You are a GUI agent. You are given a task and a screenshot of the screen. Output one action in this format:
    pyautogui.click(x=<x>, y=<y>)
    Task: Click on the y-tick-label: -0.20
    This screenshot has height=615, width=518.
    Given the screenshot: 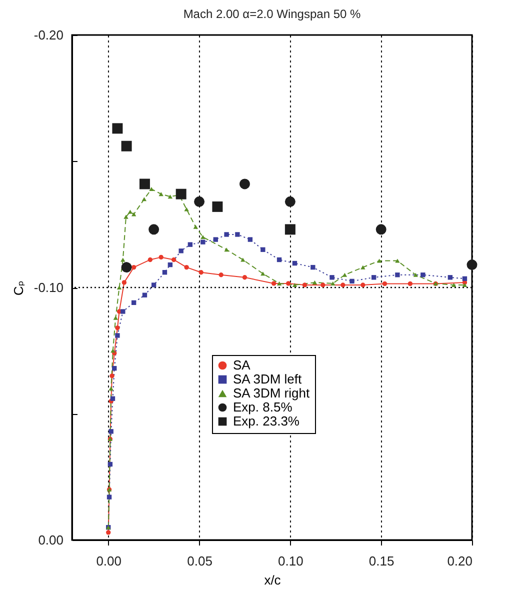 What is the action you would take?
    pyautogui.click(x=49, y=35)
    